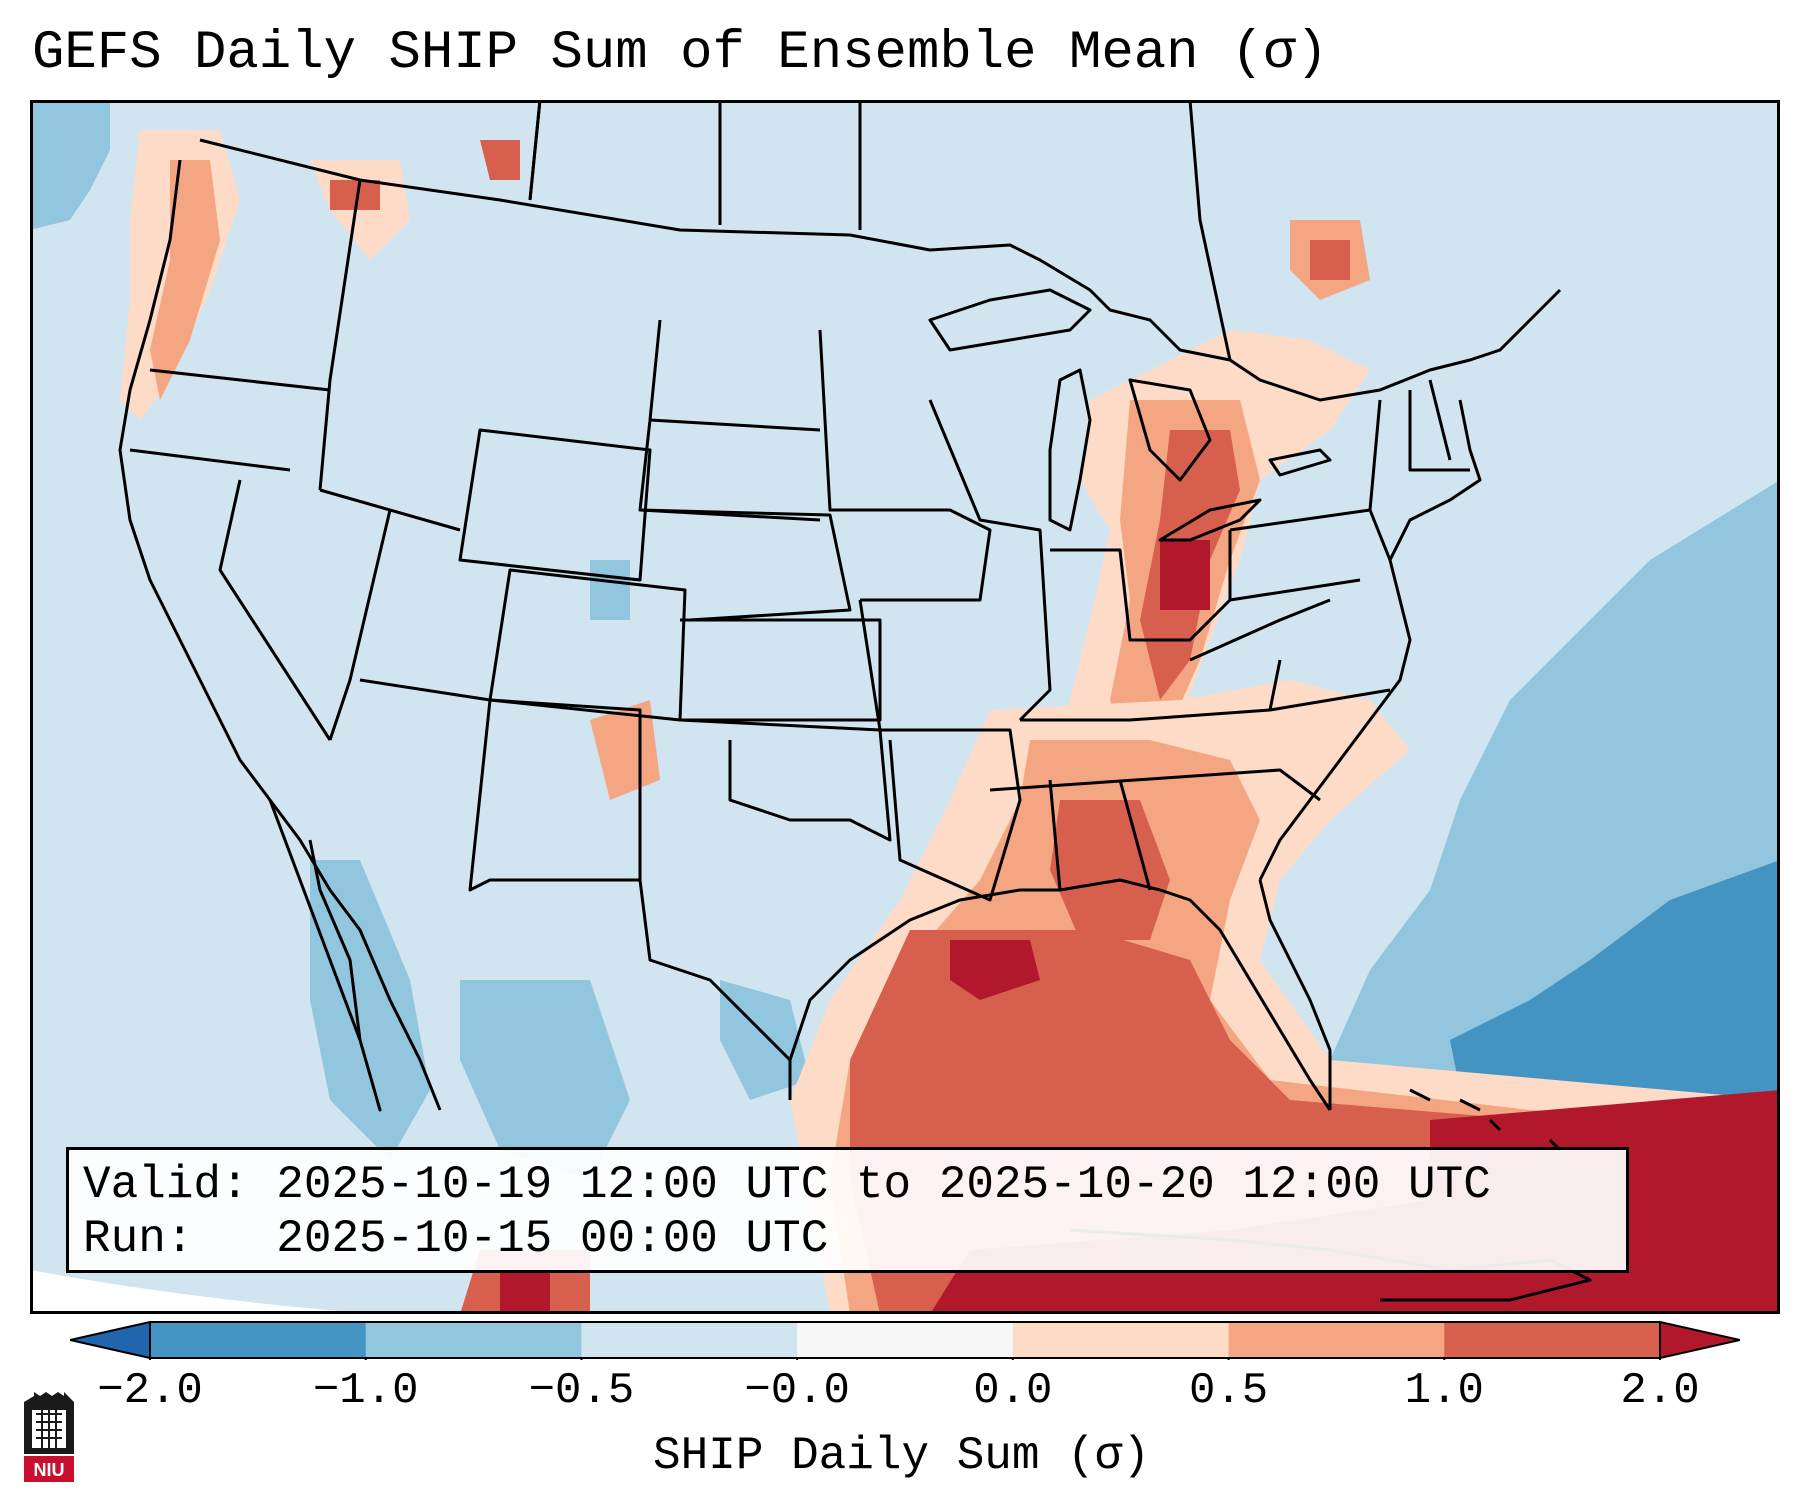  Describe the element at coordinates (1060, 994) in the screenshot. I see `gulf-coastline` at that location.